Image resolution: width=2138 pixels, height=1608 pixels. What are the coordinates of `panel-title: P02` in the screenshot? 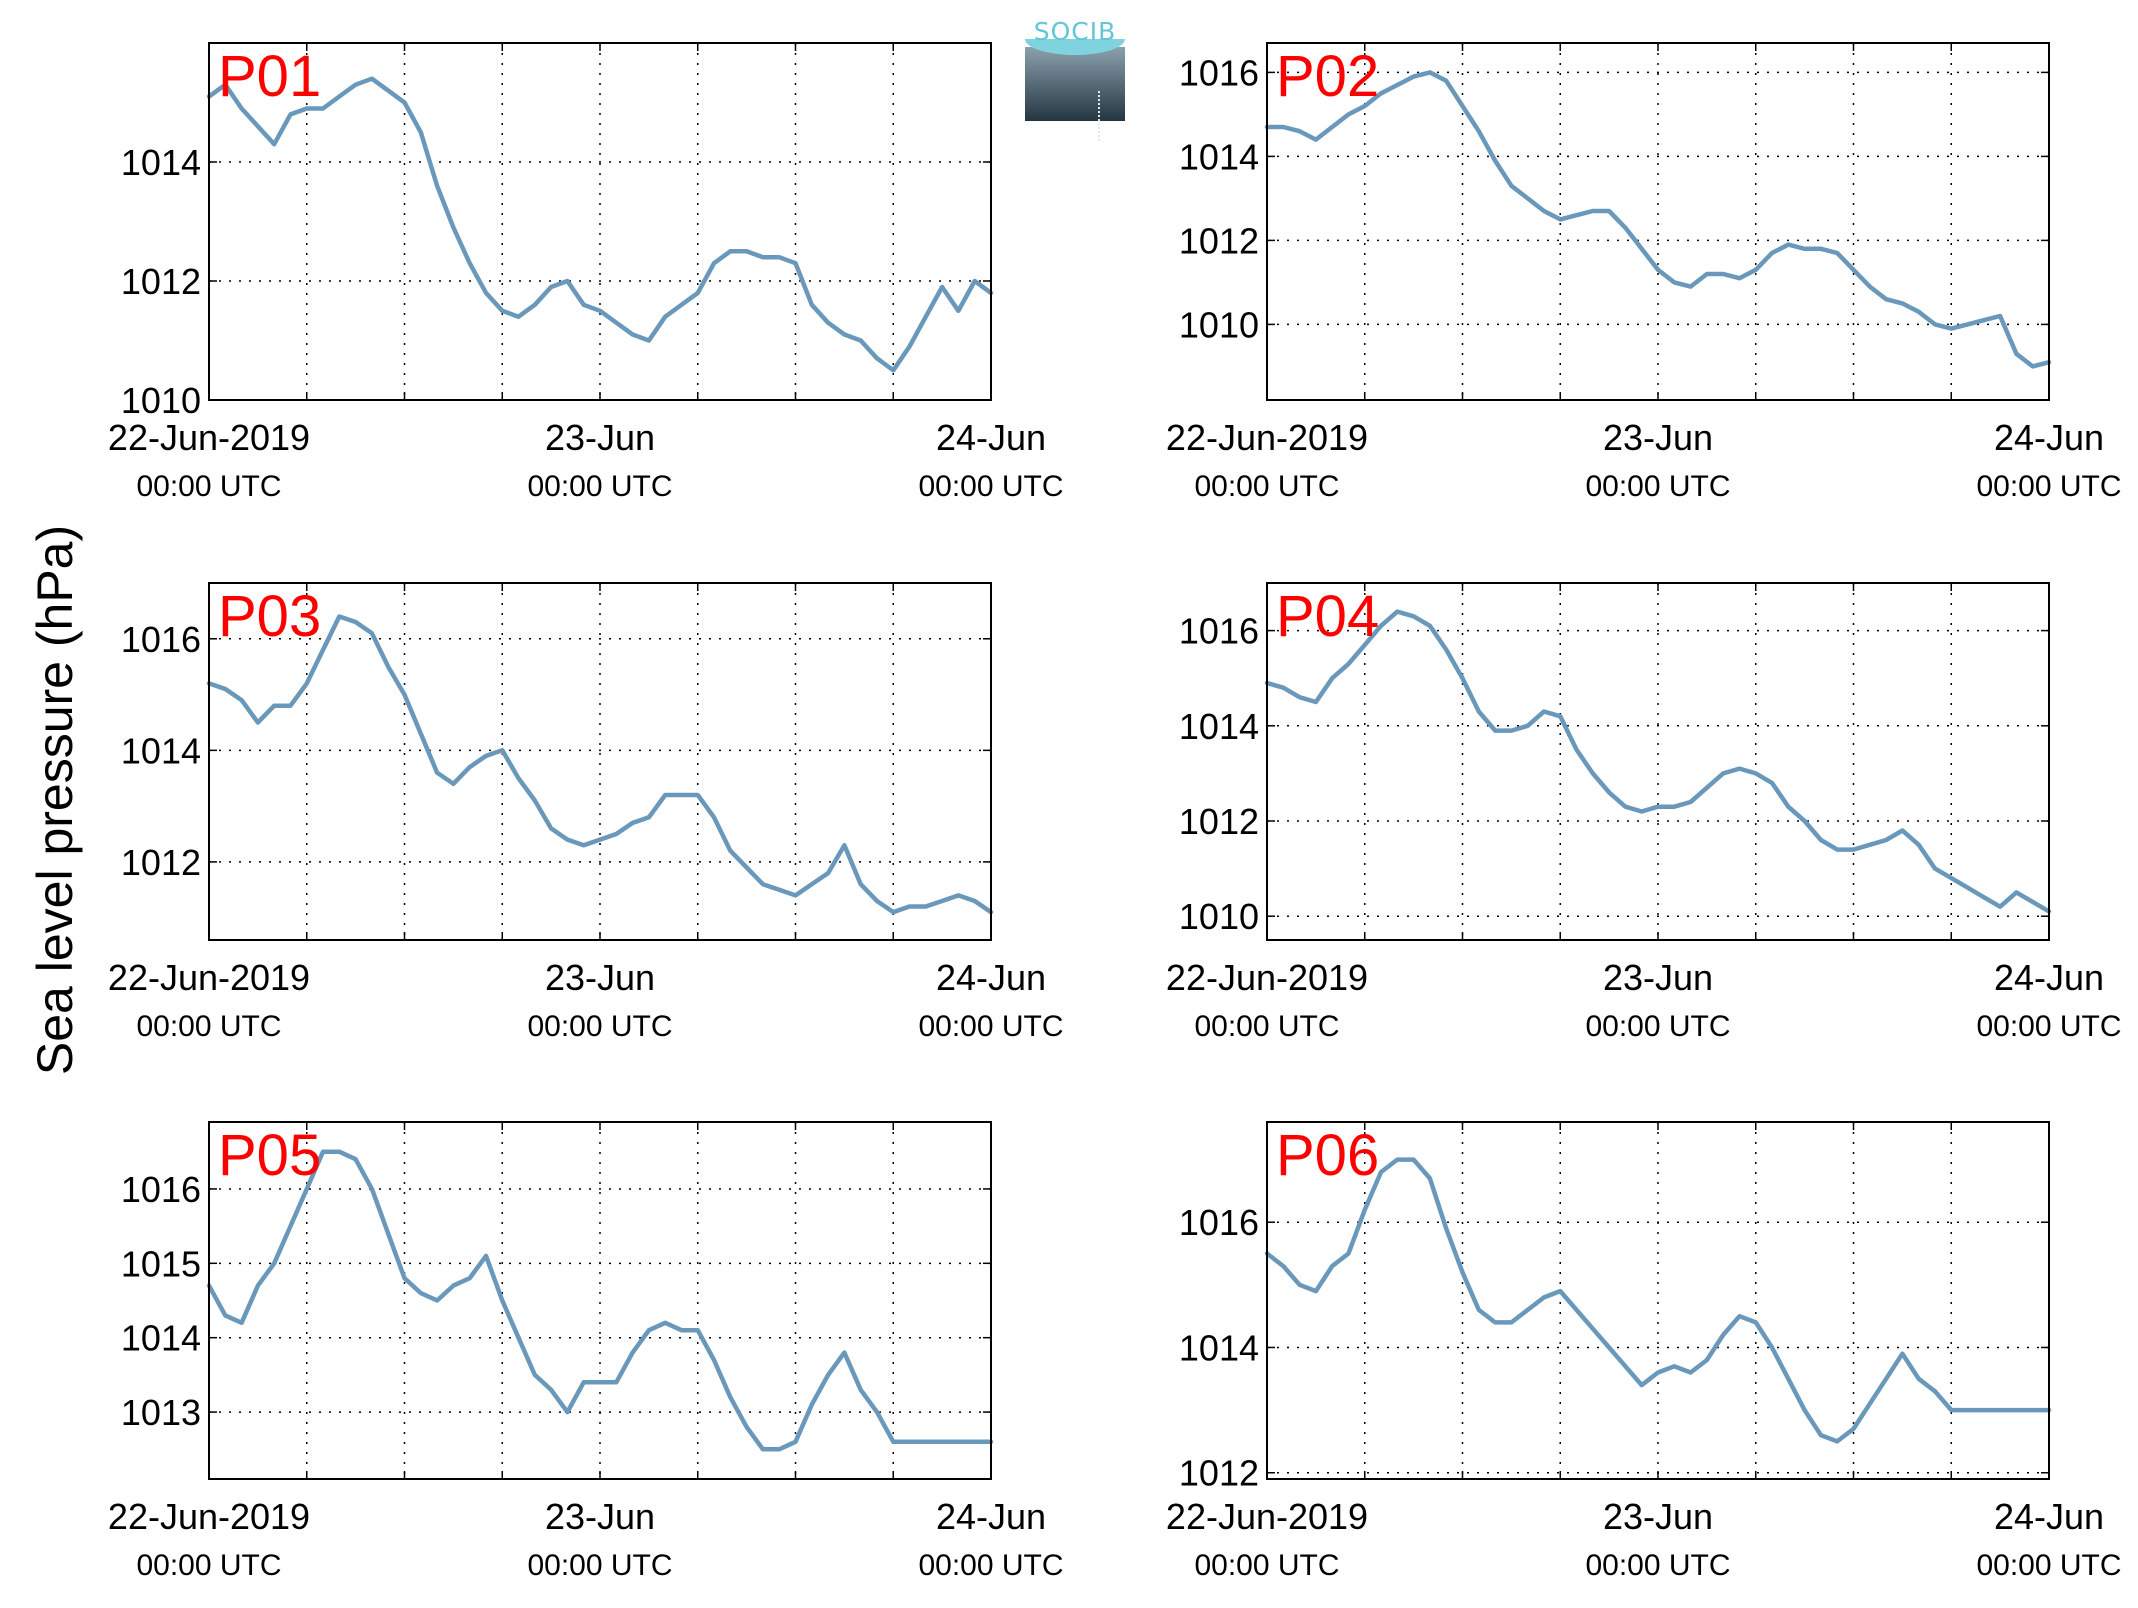 It's located at (1327, 76).